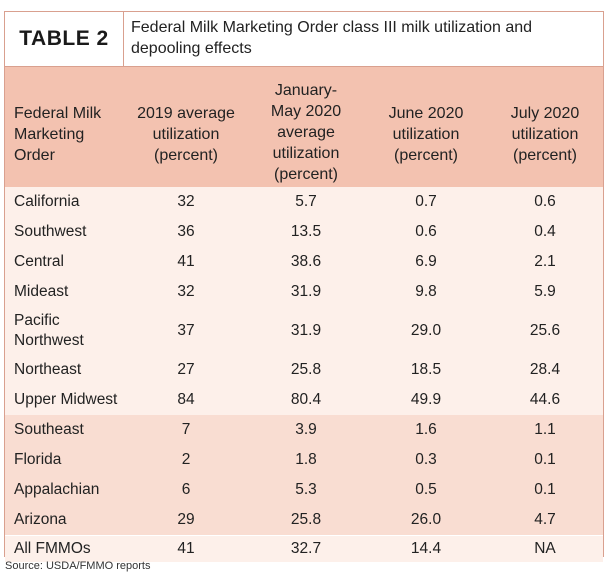  I want to click on value-jan-may-2020: 1.8, so click(306, 459).